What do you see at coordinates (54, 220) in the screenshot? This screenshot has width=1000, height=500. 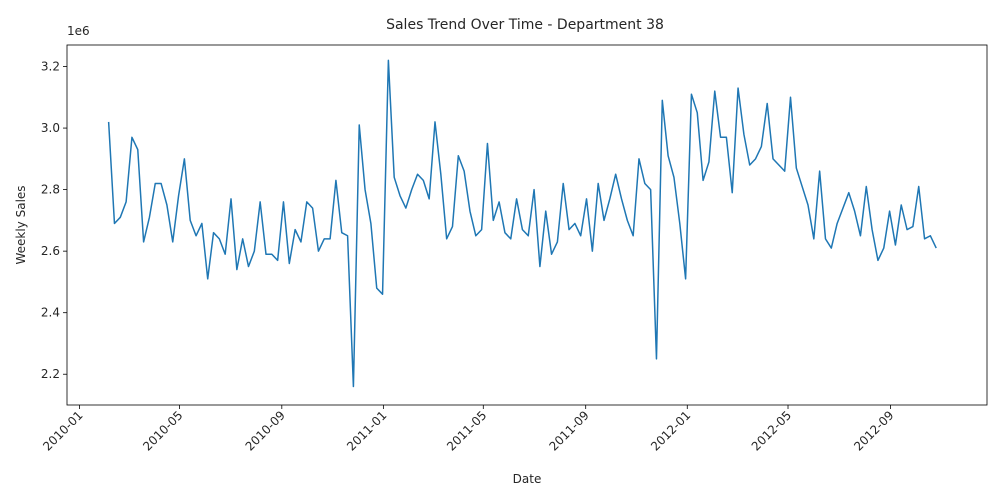 I see `y-axis: 2.2 2.4 2.6 2.8 3.0 3.2` at bounding box center [54, 220].